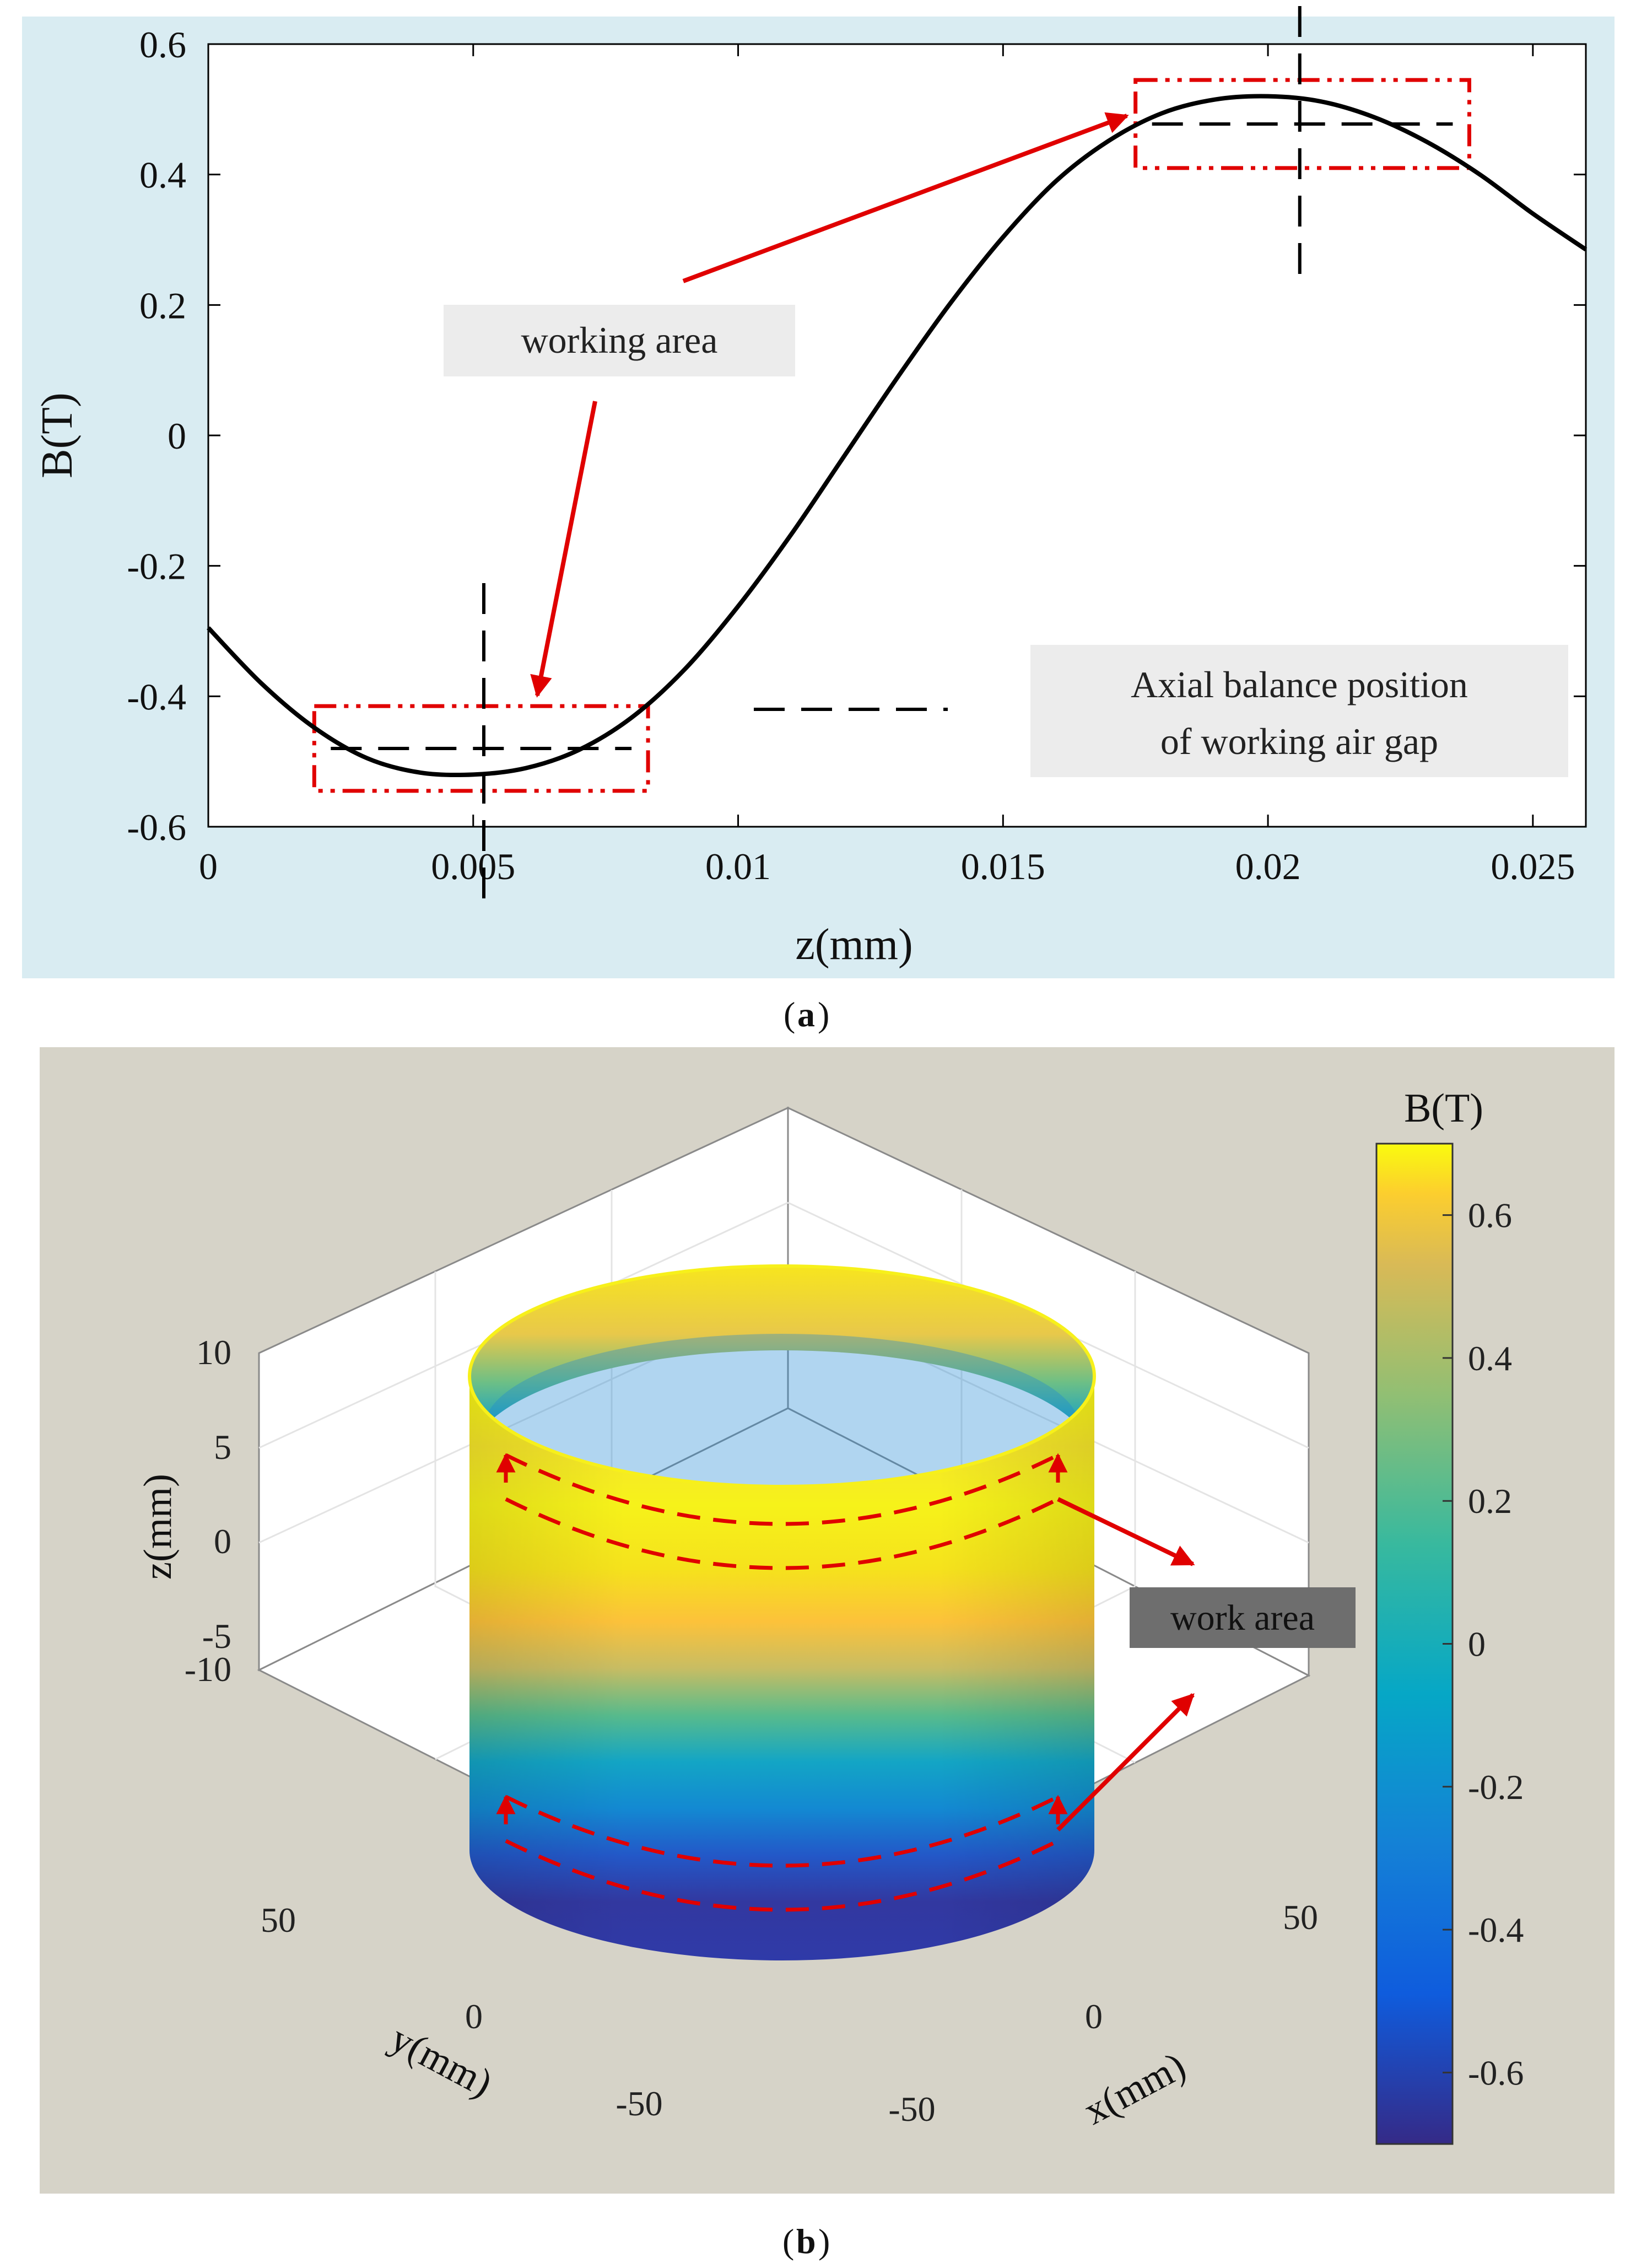 This screenshot has height=2268, width=1636. What do you see at coordinates (1414, 1644) in the screenshot?
I see `colorbar` at bounding box center [1414, 1644].